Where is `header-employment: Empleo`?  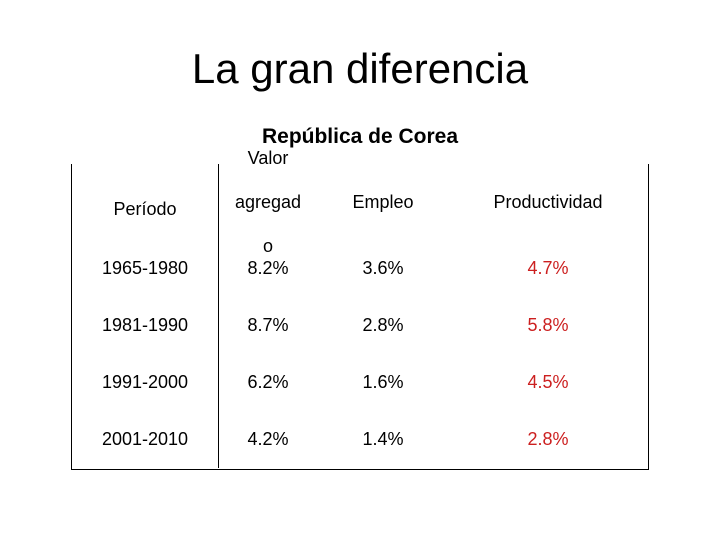 header-employment: Empleo is located at coordinates (383, 202).